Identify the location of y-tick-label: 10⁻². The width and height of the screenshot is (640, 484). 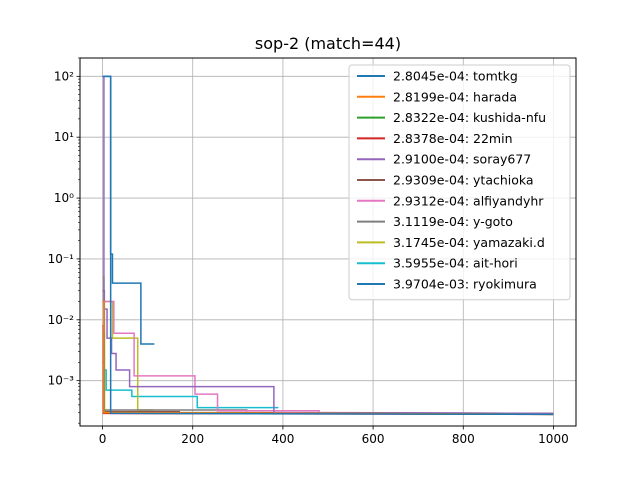
(61, 320).